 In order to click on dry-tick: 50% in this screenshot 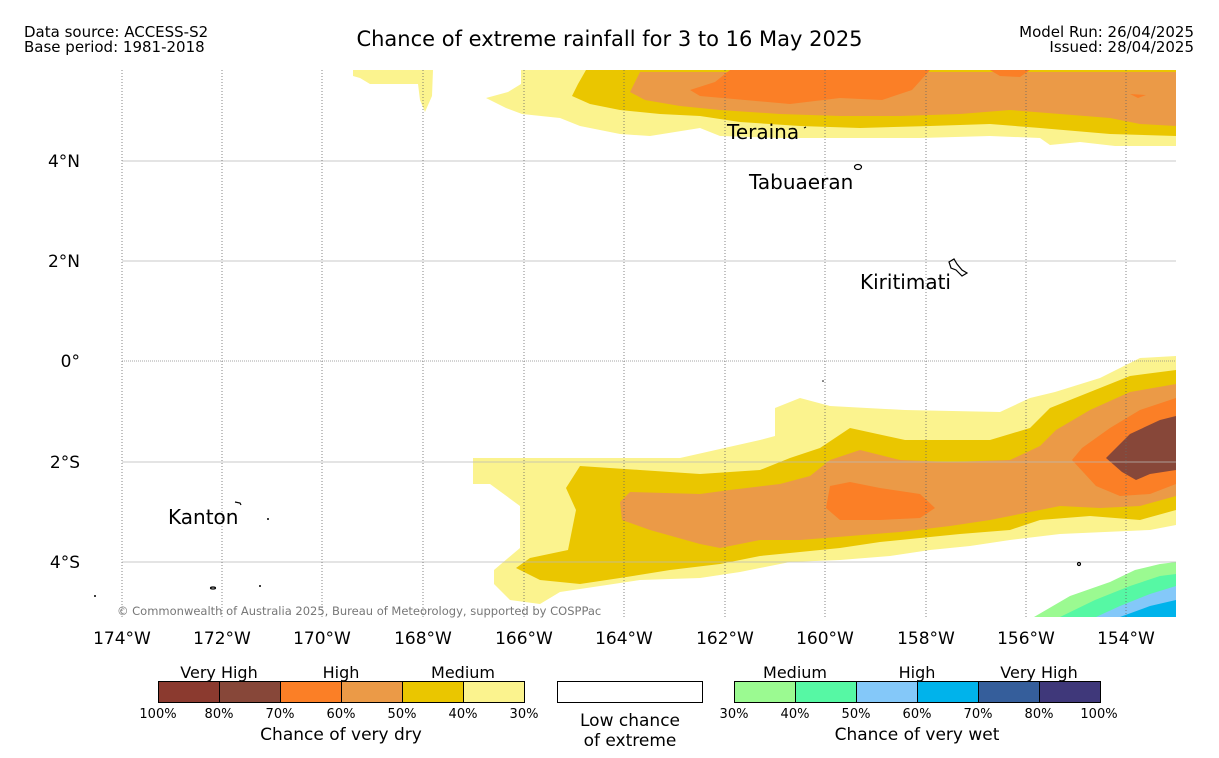, I will do `click(402, 714)`.